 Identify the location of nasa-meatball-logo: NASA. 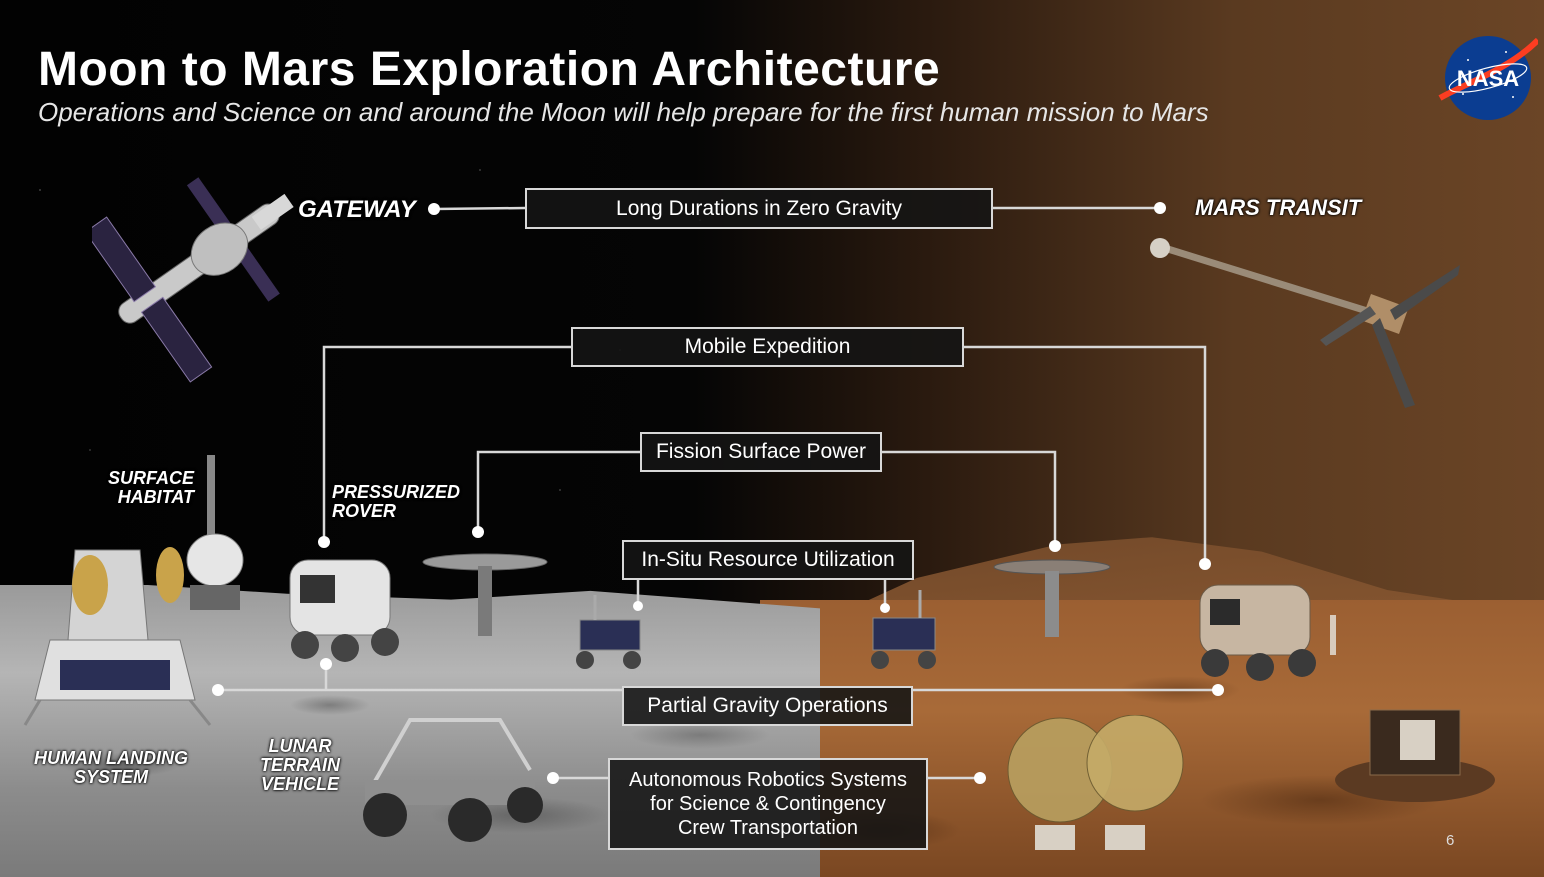
(1489, 78).